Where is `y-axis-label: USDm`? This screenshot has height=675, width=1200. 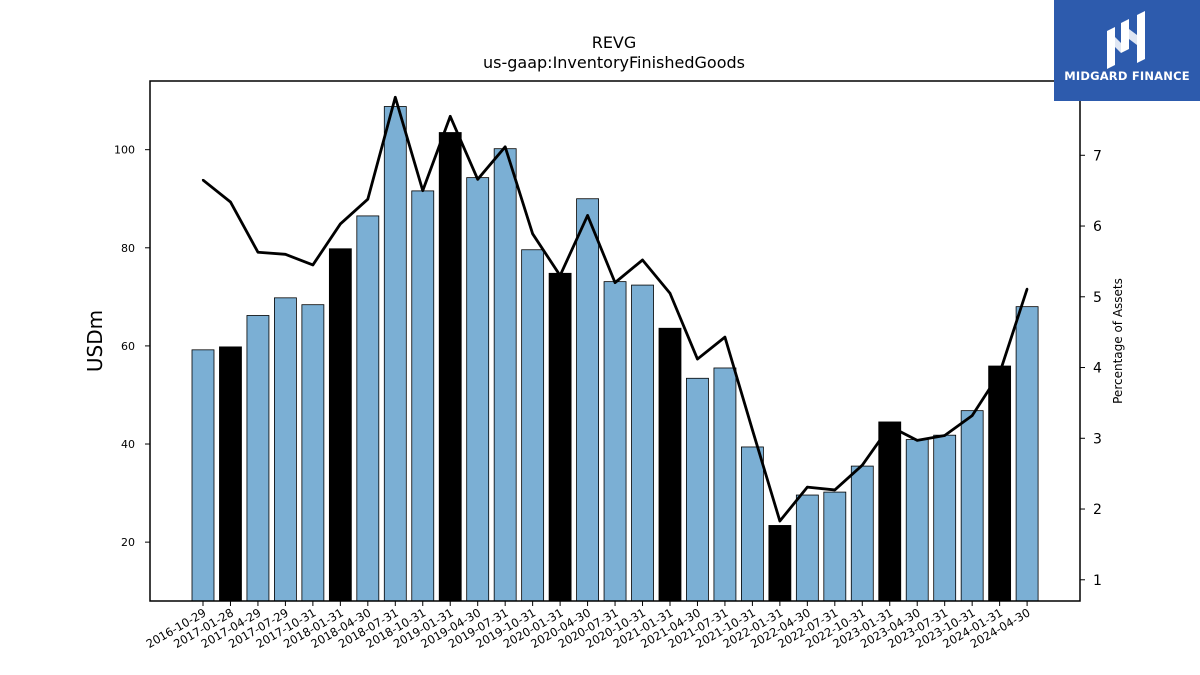 y-axis-label: USDm is located at coordinates (95, 341).